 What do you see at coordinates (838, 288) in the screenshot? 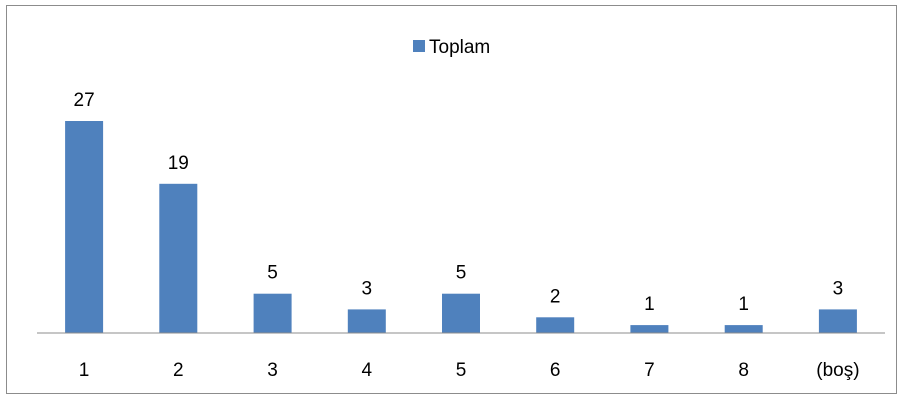
I see `data-label-9: 3` at bounding box center [838, 288].